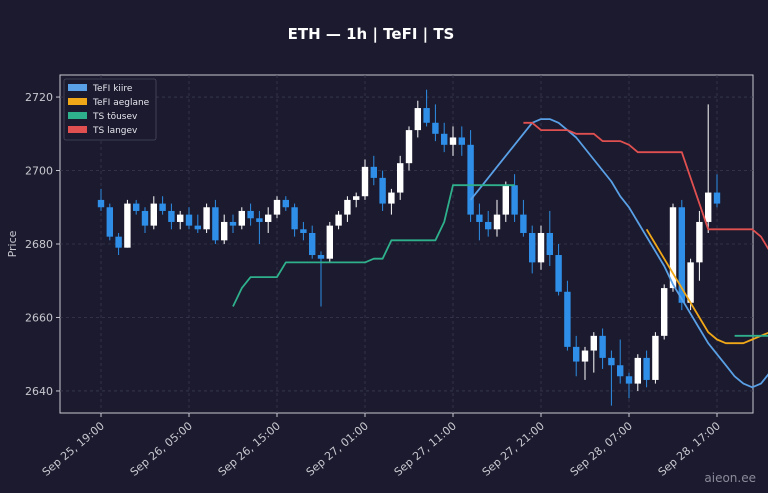 Image resolution: width=768 pixels, height=493 pixels. Describe the element at coordinates (73, 448) in the screenshot. I see `x-tick-label: Sep 25, 19:00` at that location.